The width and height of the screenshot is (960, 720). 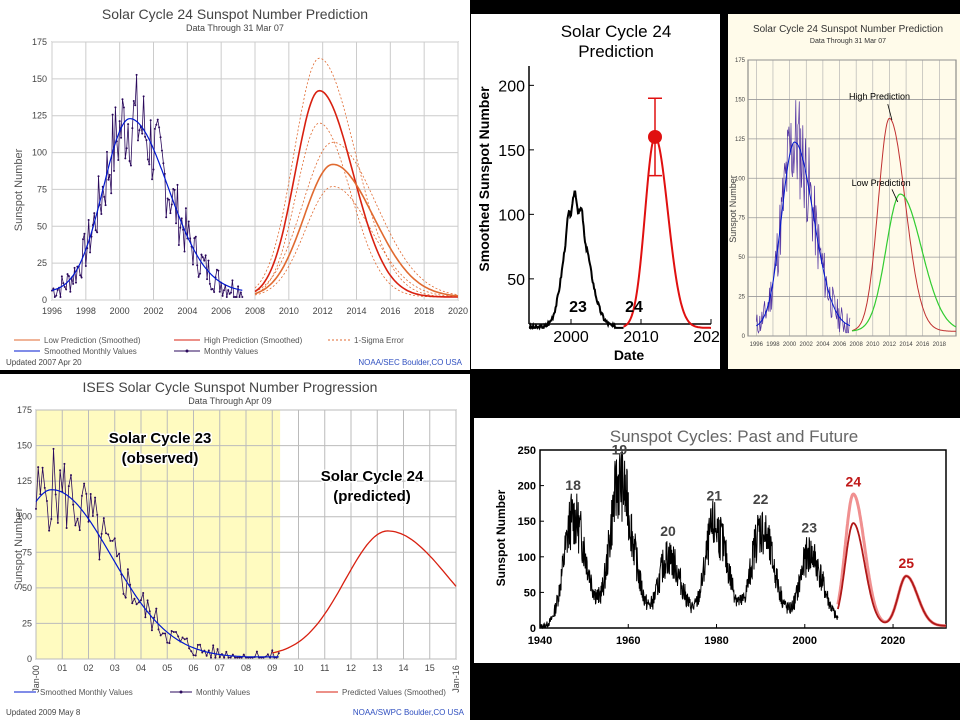 What do you see at coordinates (890, 345) in the screenshot?
I see `x-tick-label: 2012` at bounding box center [890, 345].